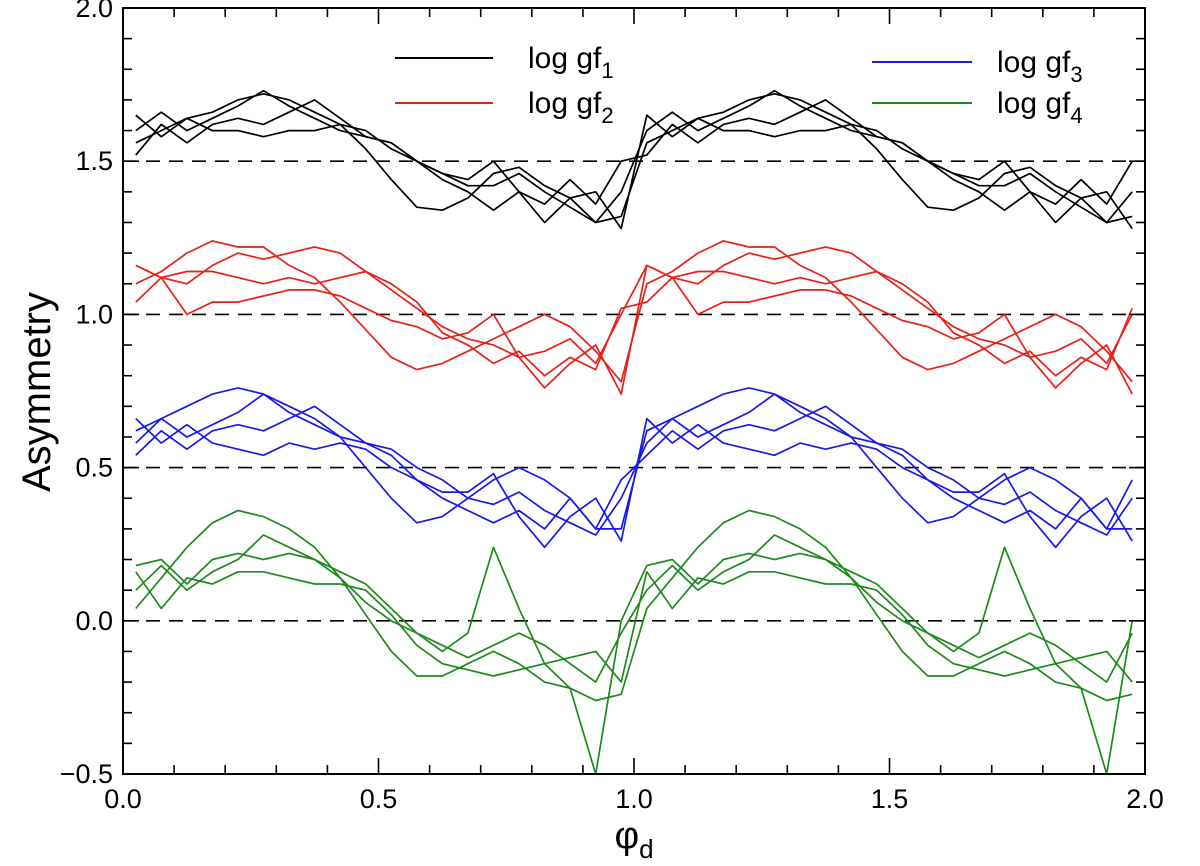 Image resolution: width=1200 pixels, height=866 pixels. Describe the element at coordinates (94, 161) in the screenshot. I see `y-tick-label-4: 1.5` at that location.